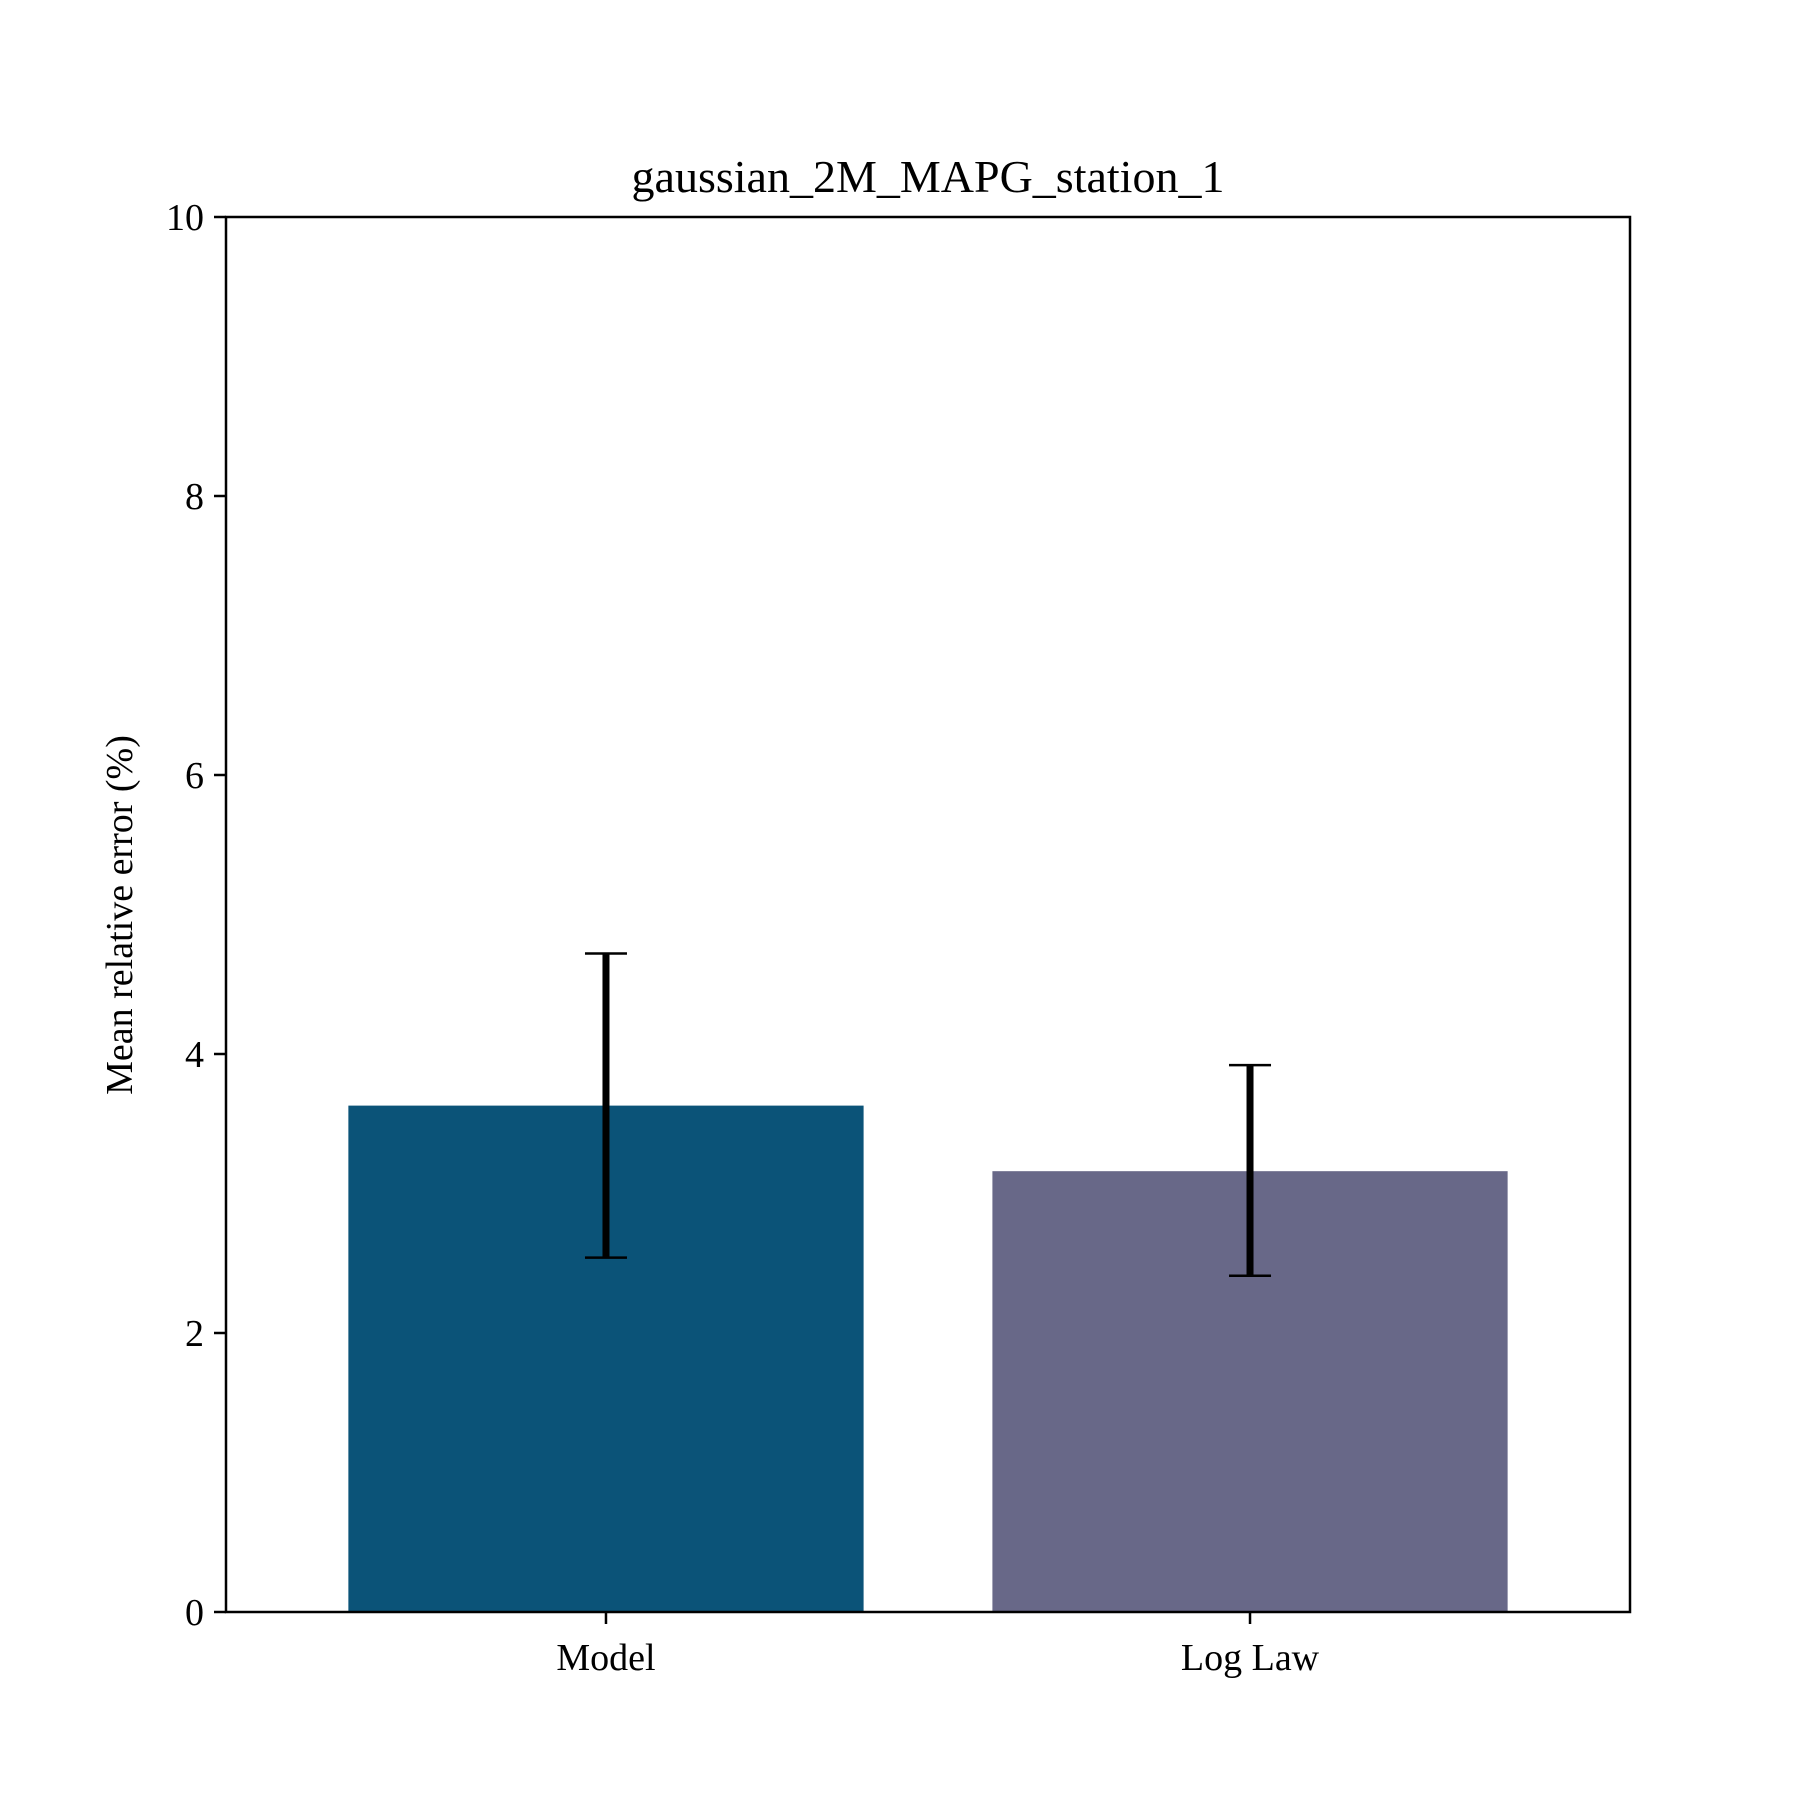 This screenshot has width=1800, height=1800. I want to click on error-bar-model, so click(605, 1105).